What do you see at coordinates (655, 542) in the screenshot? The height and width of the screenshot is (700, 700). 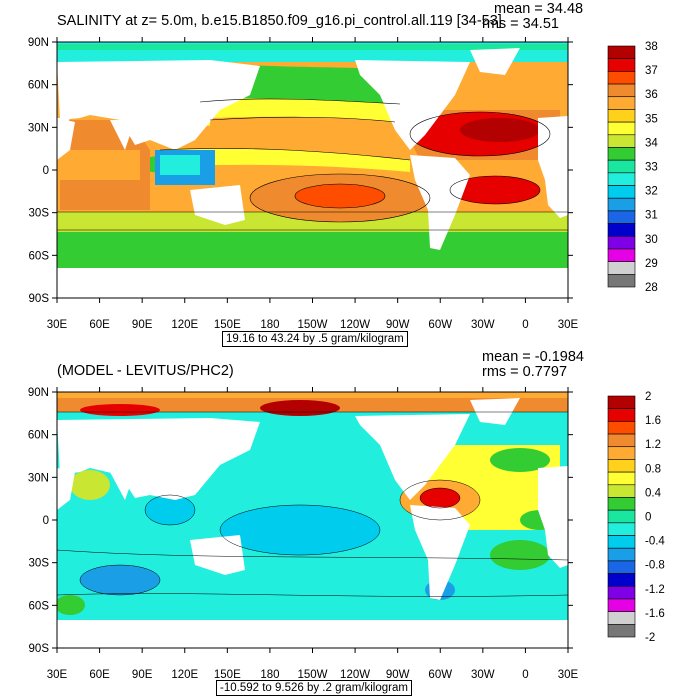 I see `colorbar-label: -0.4` at bounding box center [655, 542].